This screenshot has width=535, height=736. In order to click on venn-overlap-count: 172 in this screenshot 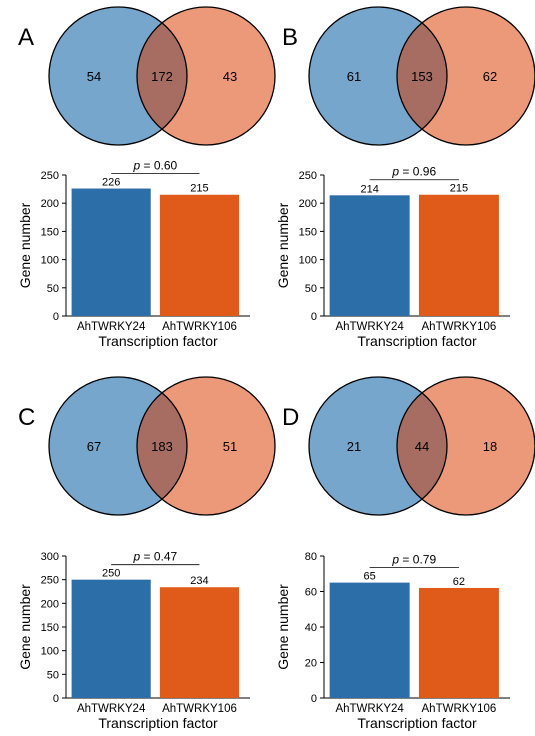, I will do `click(162, 76)`.